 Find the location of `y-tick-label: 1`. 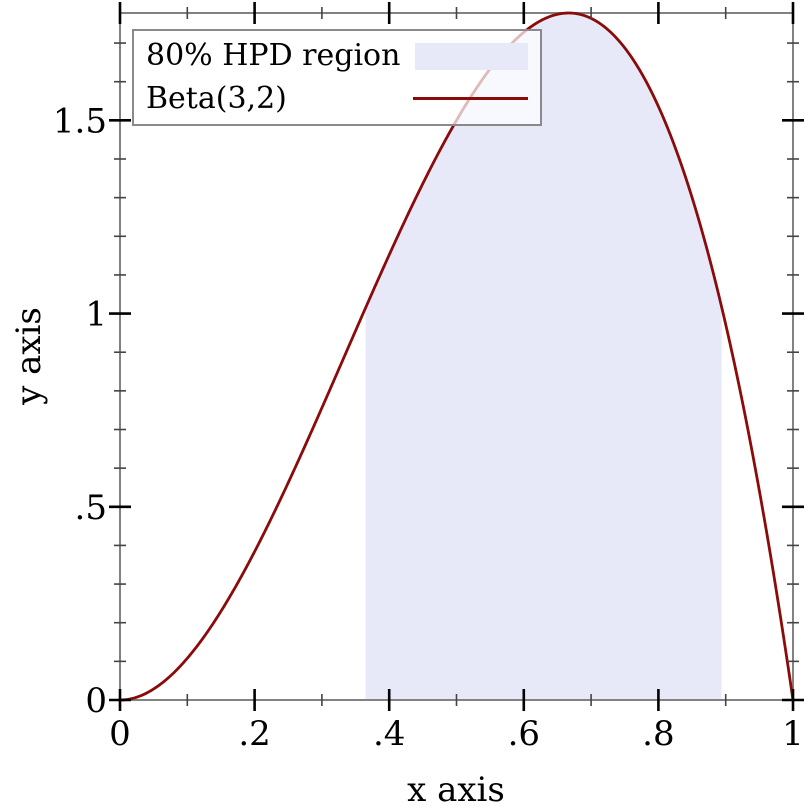

y-tick-label: 1 is located at coordinates (96, 315).